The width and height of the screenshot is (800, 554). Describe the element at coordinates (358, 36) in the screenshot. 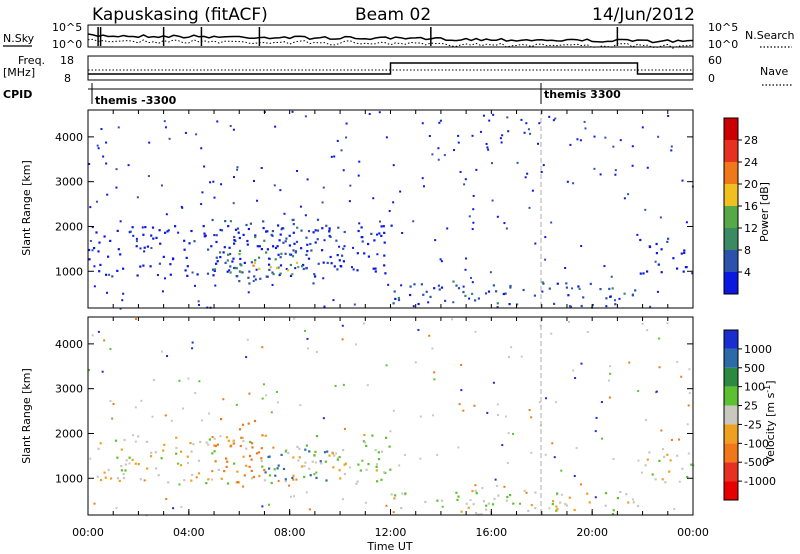

I see `noise-spikes` at that location.